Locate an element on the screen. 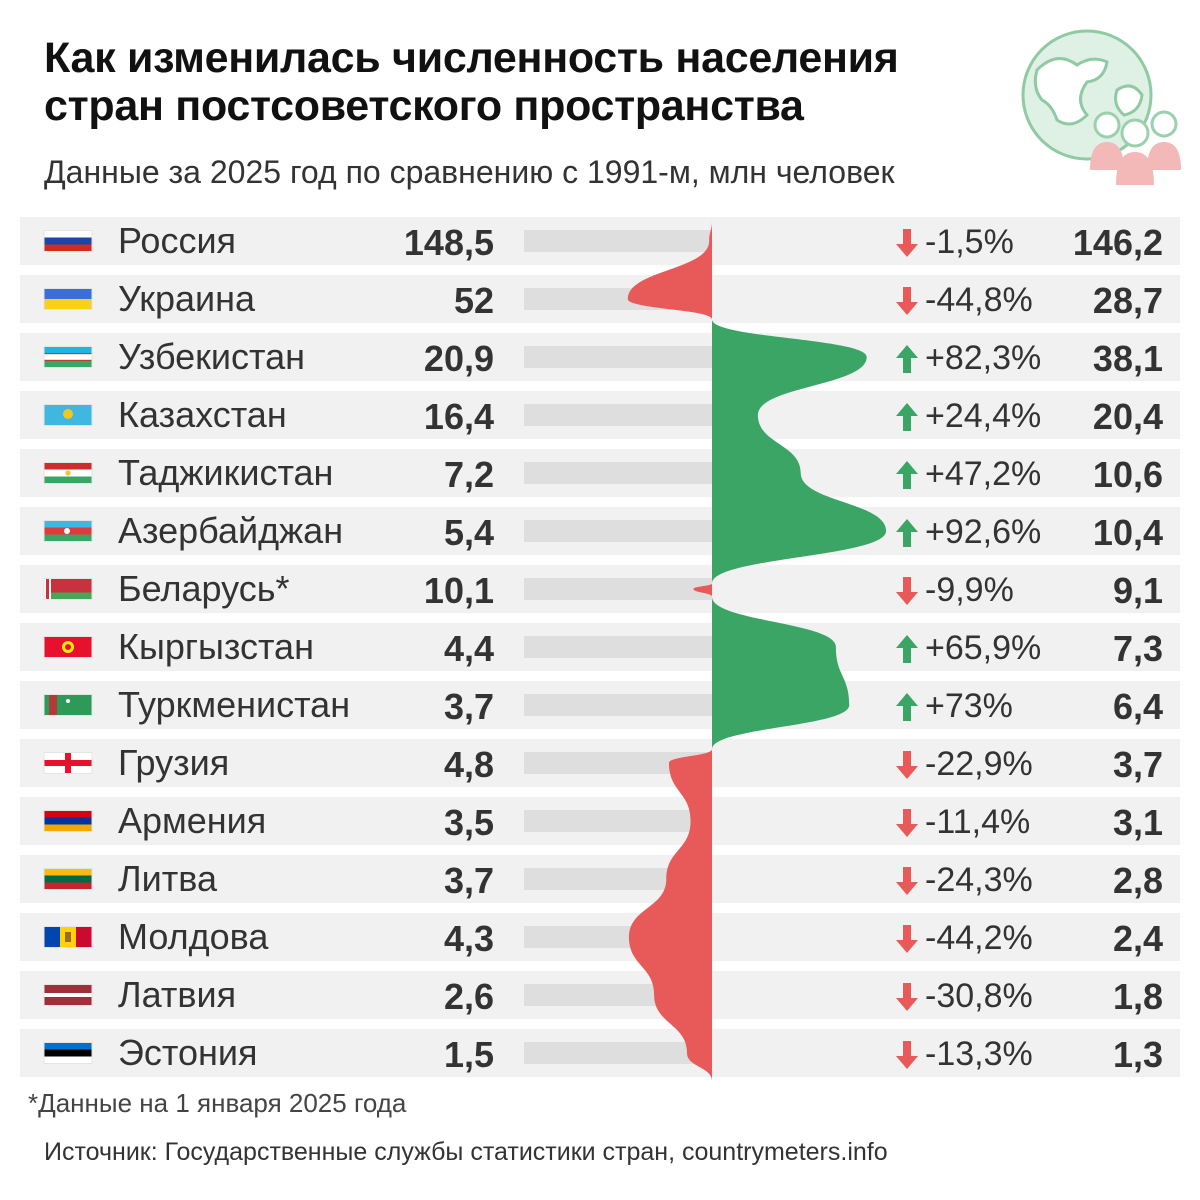 Image resolution: width=1200 pixels, height=1200 pixels. change-percent: -1,5% is located at coordinates (969, 242).